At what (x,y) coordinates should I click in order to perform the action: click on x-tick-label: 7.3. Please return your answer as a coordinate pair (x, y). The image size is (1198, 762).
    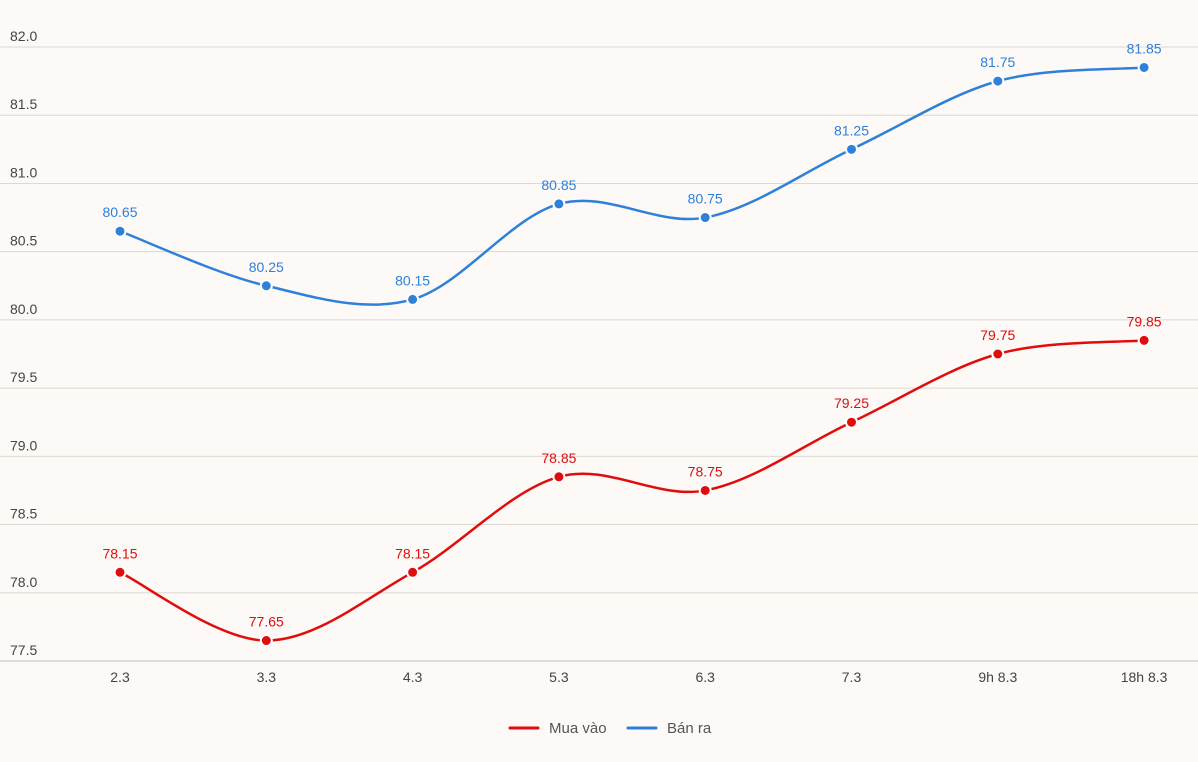
    Looking at the image, I should click on (852, 677).